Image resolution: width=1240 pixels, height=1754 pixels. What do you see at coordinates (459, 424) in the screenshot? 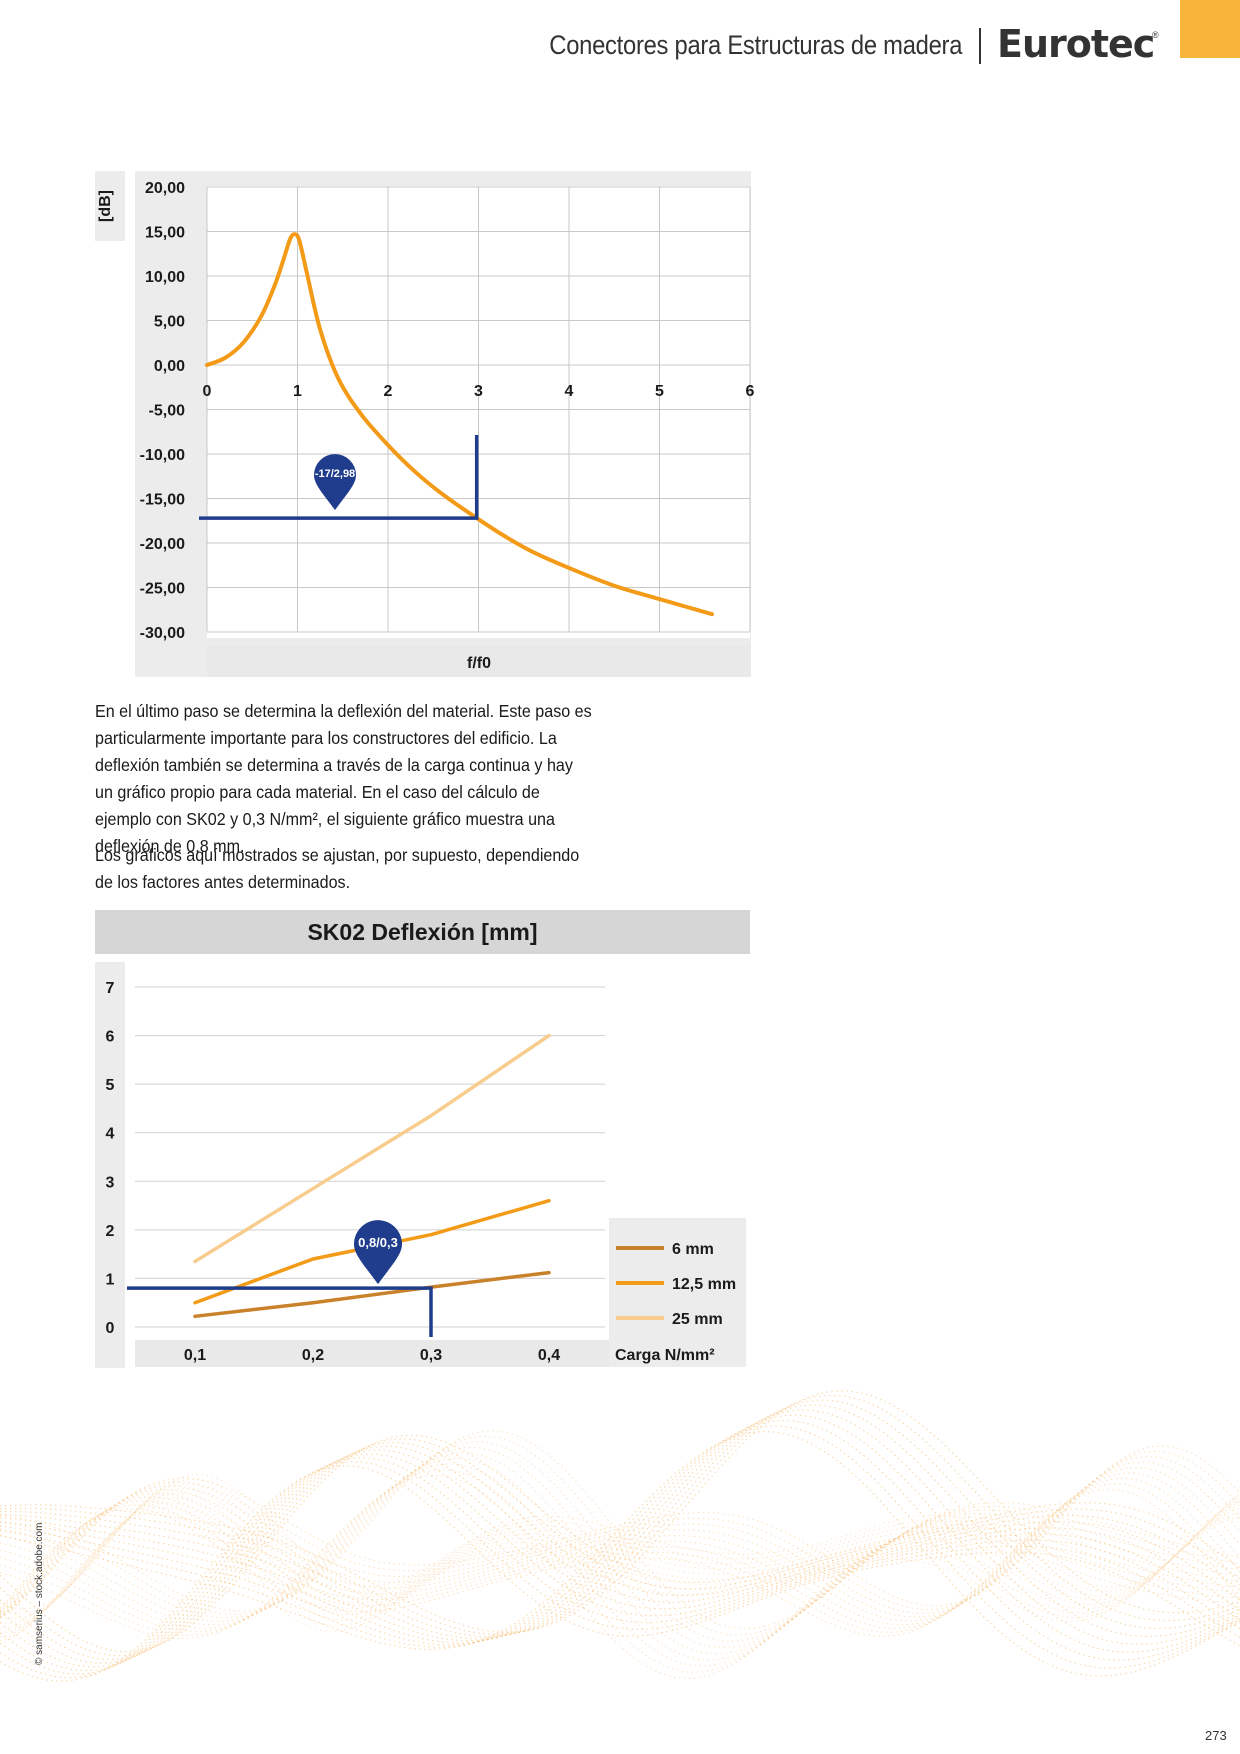
I see `chart1-series-line` at bounding box center [459, 424].